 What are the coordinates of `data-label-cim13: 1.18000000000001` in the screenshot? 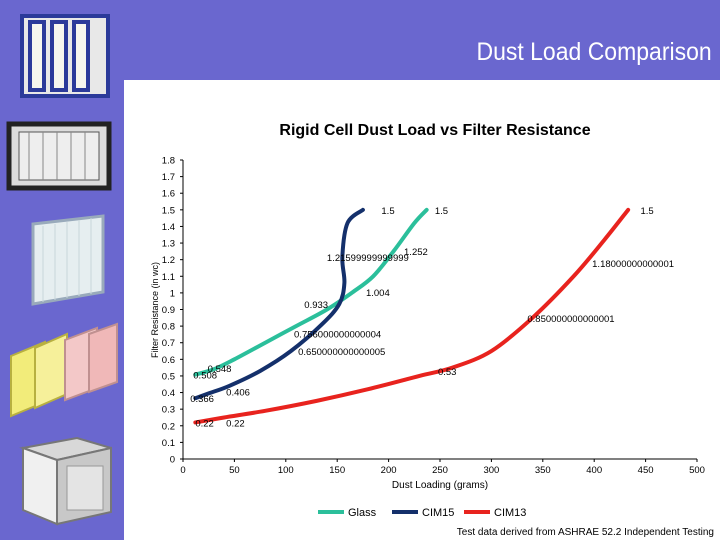 It's located at (633, 264).